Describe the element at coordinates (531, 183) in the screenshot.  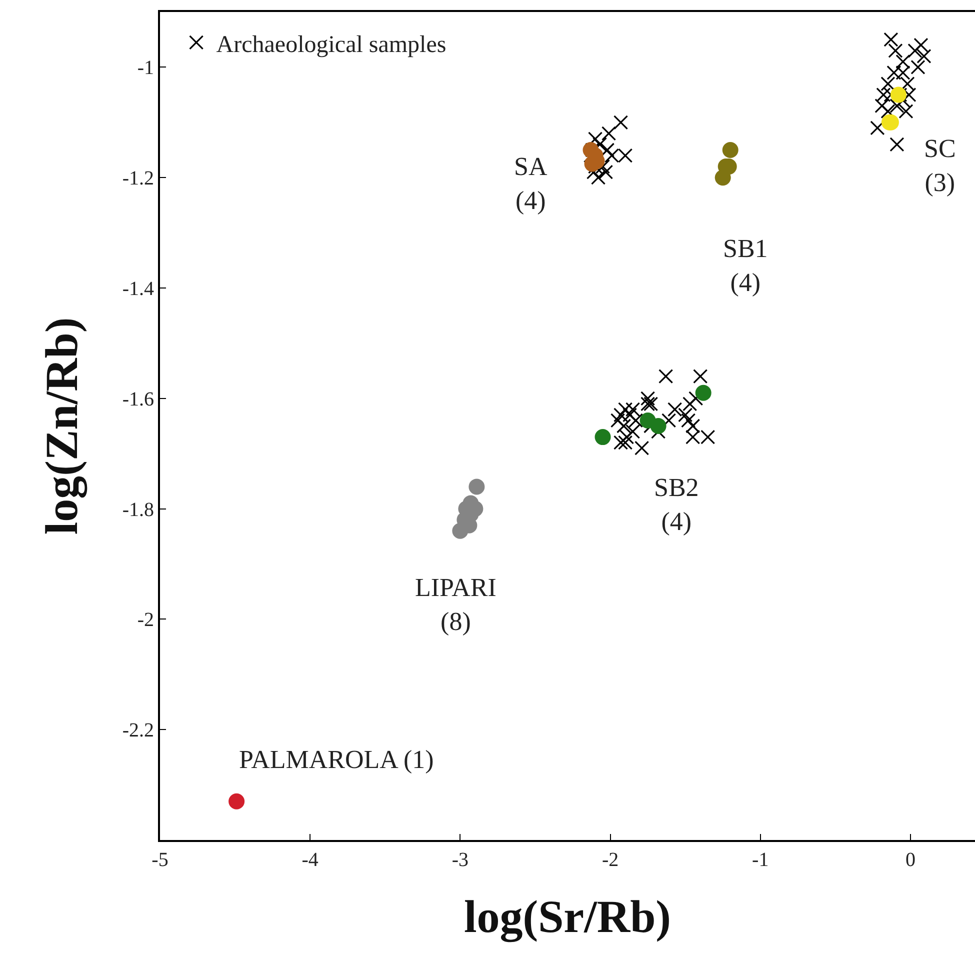
I see `annotation: SA (4)` at that location.